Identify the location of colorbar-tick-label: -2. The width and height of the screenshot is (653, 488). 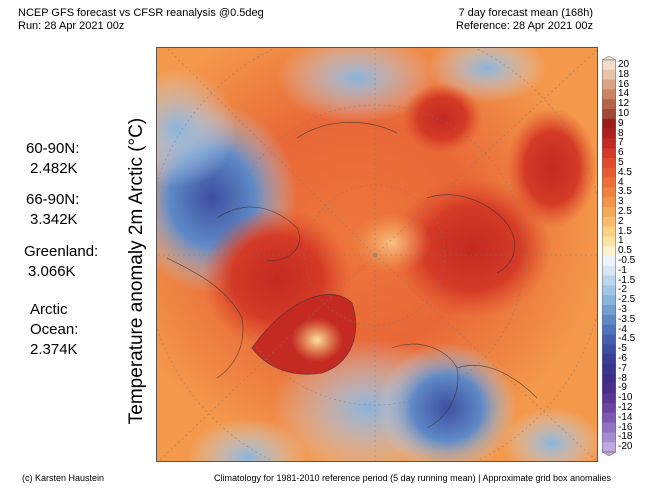
(622, 290).